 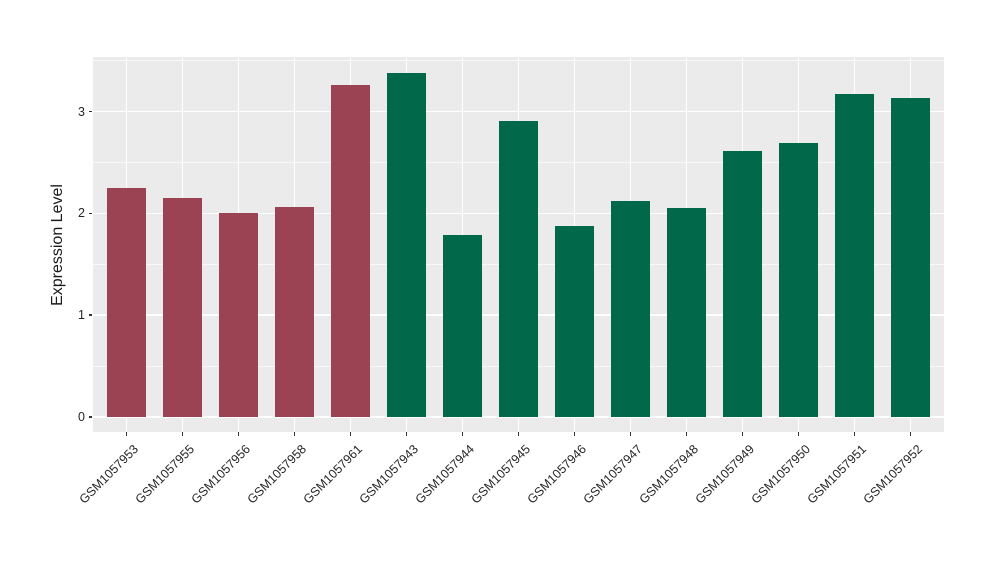 I want to click on x-tick-label: GSM1057943, so click(x=389, y=474).